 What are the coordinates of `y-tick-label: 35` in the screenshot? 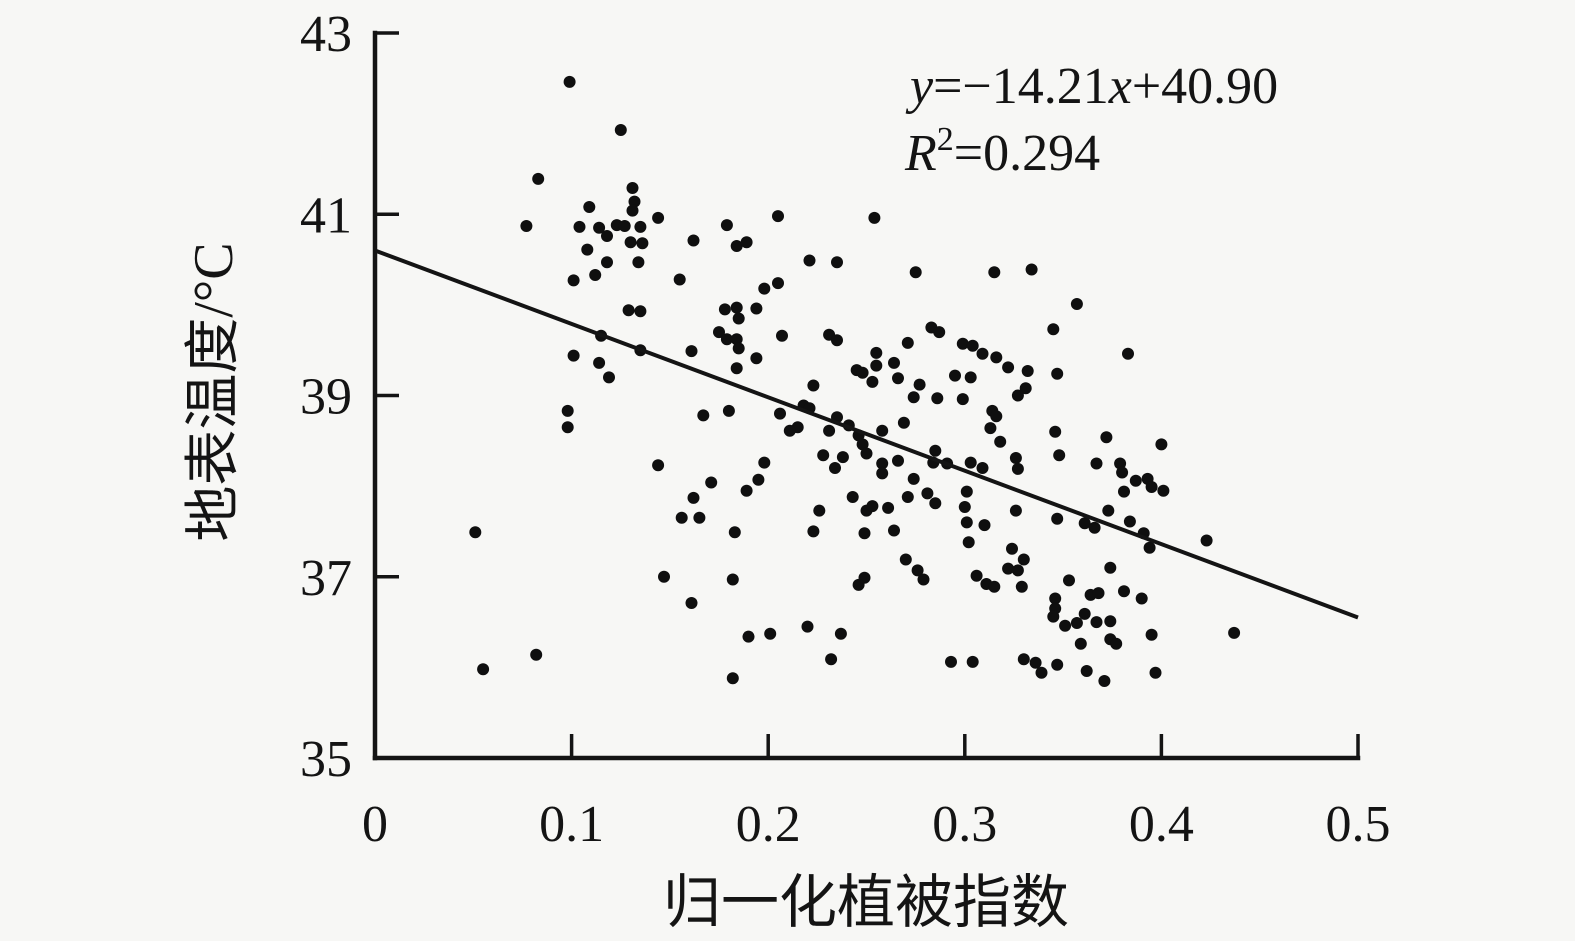 It's located at (326, 759).